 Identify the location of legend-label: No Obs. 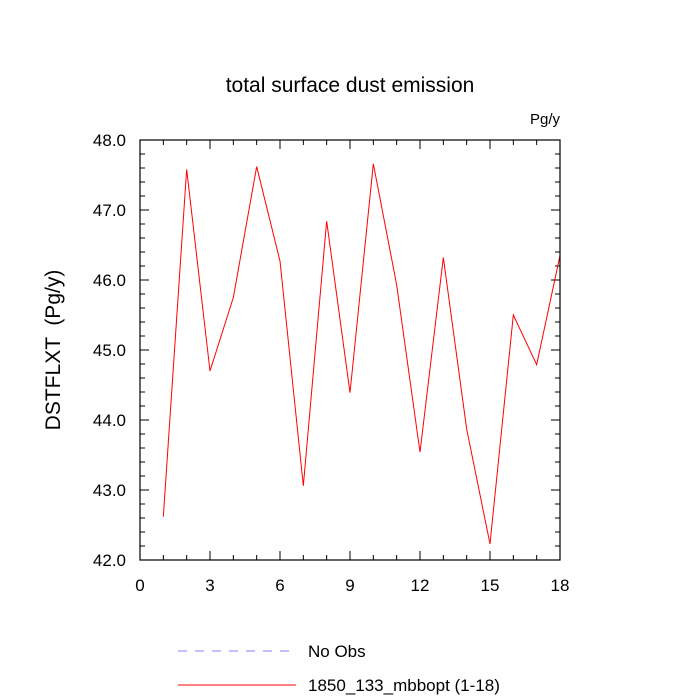
(337, 651).